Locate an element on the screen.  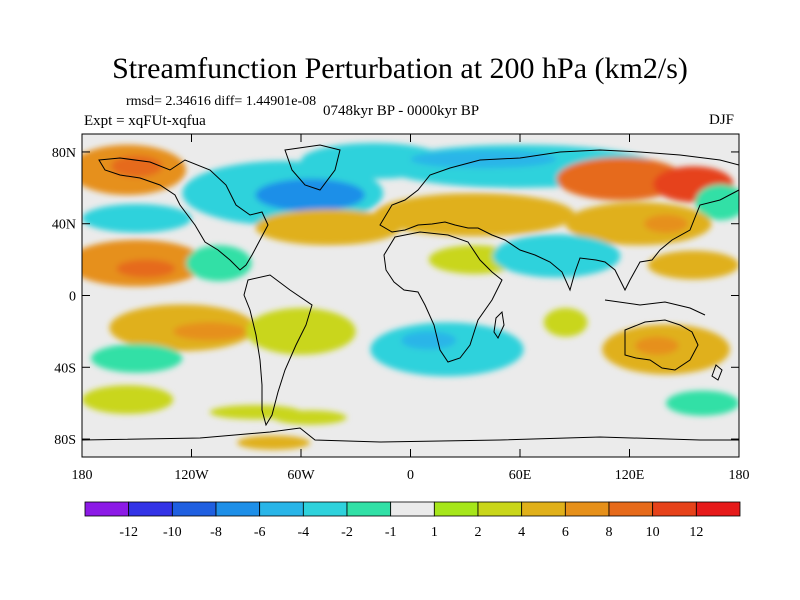
coast-greenland is located at coordinates (312, 167).